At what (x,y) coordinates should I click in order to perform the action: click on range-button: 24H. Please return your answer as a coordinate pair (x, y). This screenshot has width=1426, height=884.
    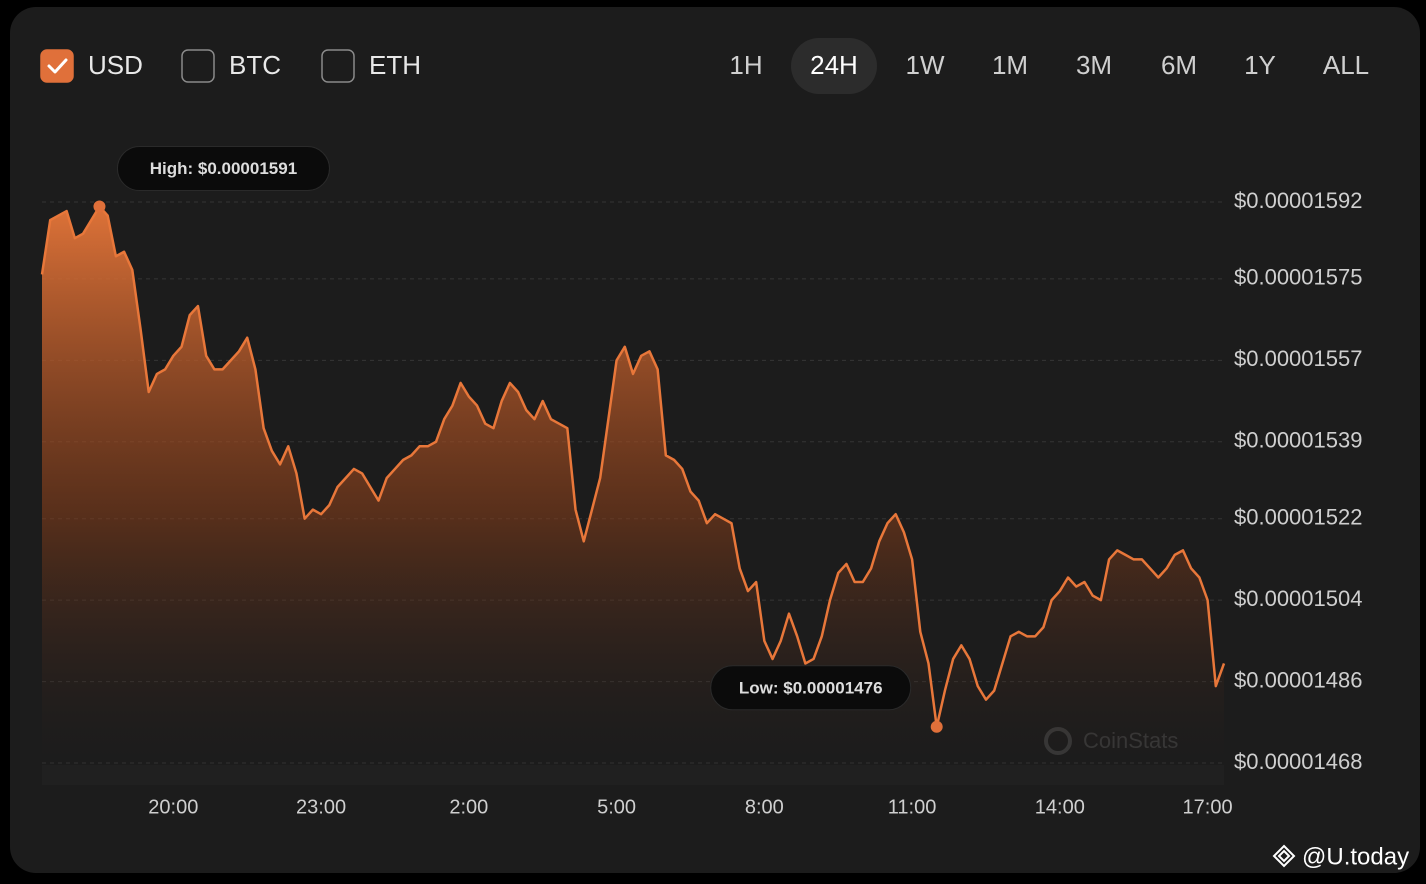
    Looking at the image, I should click on (834, 65).